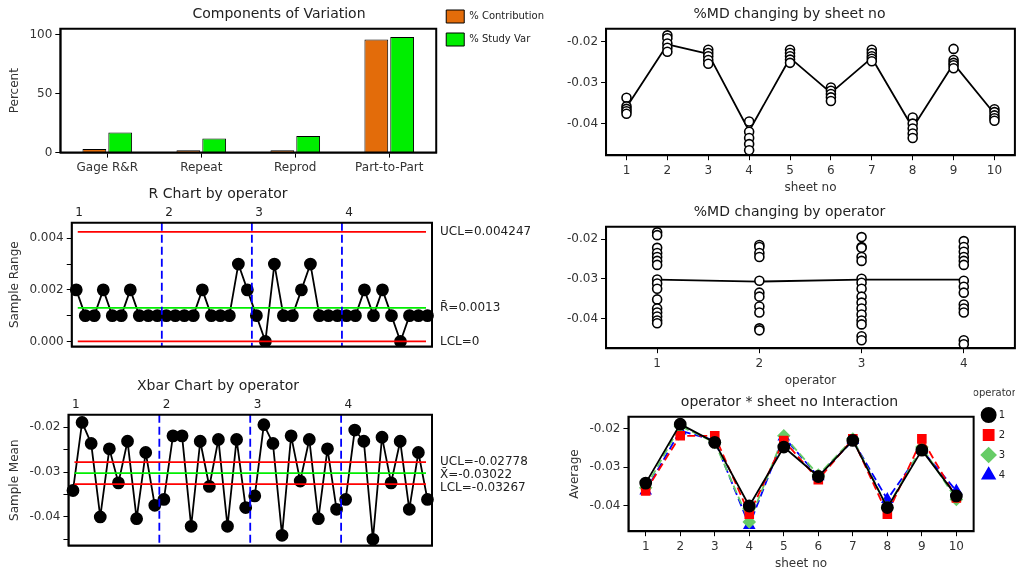  What do you see at coordinates (14, 90) in the screenshot?
I see `y-axis-title: Percent` at bounding box center [14, 90].